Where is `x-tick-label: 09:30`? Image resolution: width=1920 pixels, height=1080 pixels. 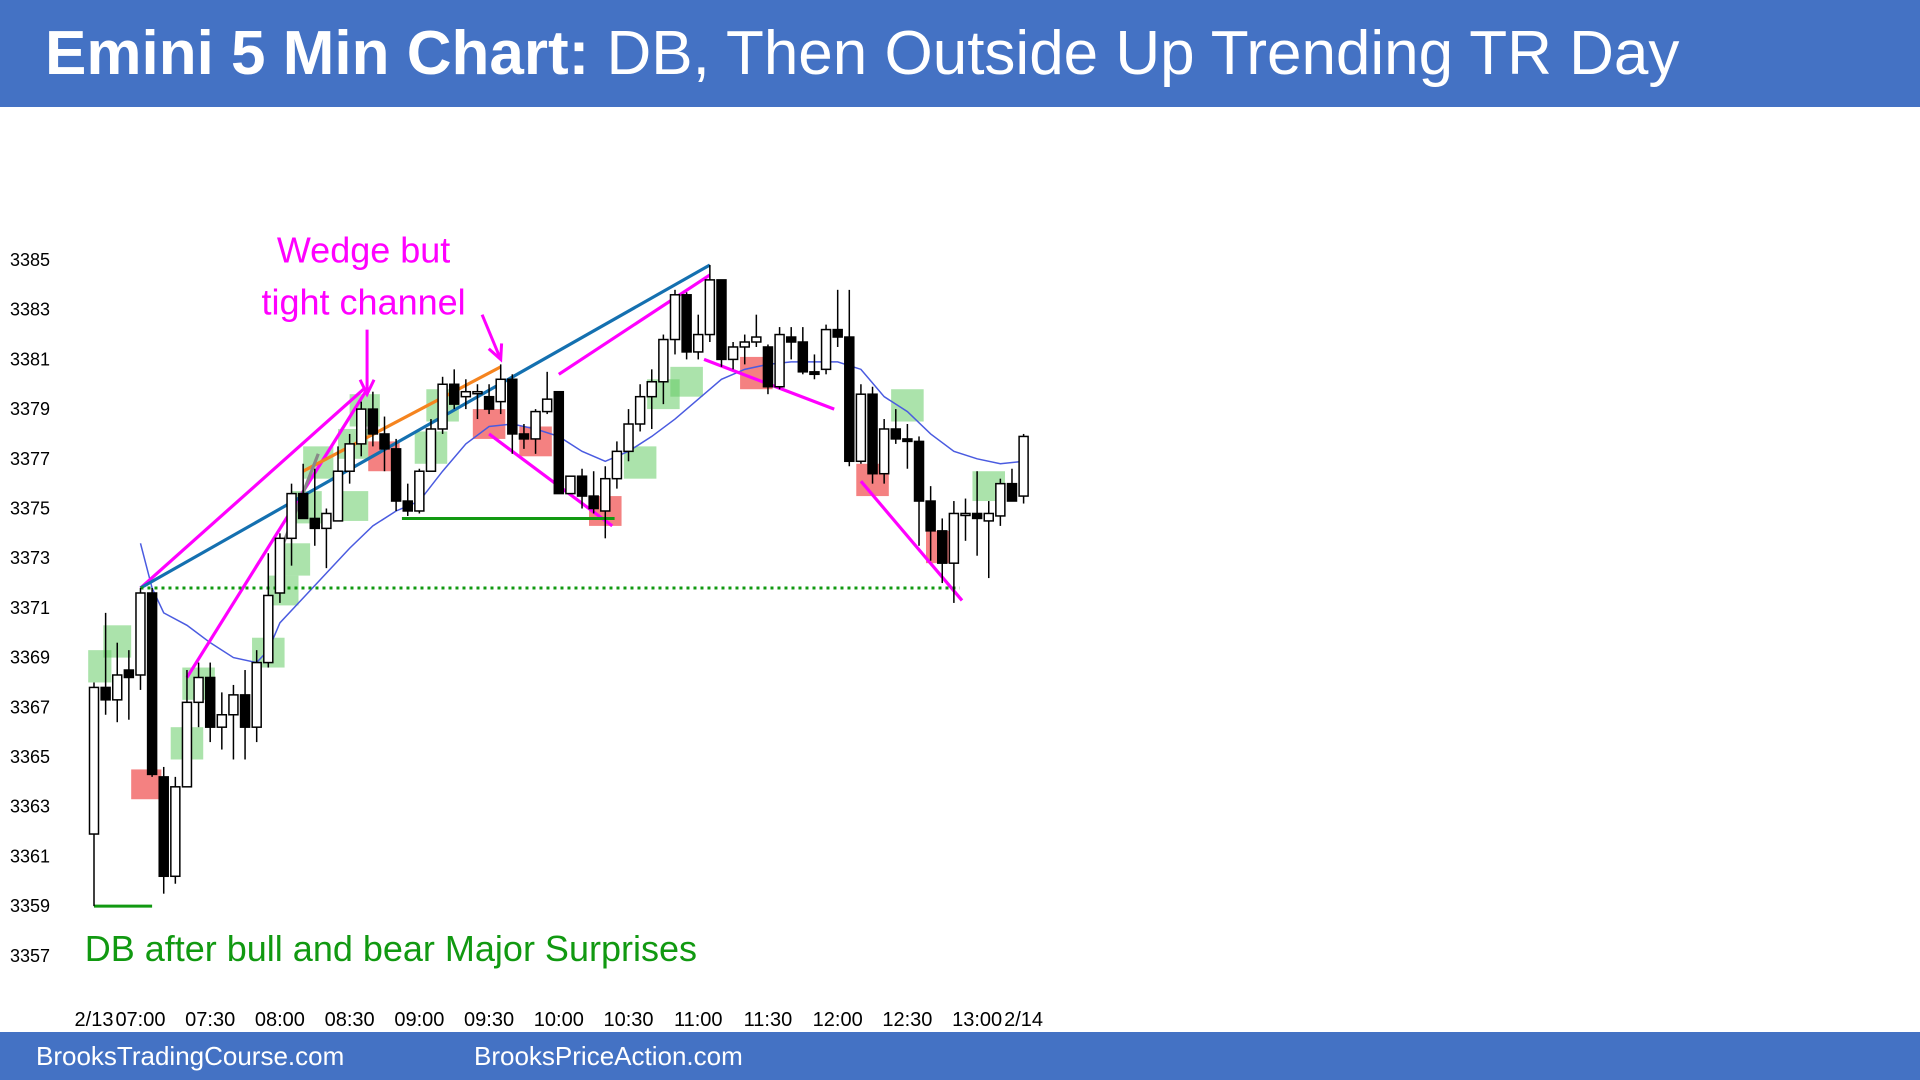 x-tick-label: 09:30 is located at coordinates (489, 1020).